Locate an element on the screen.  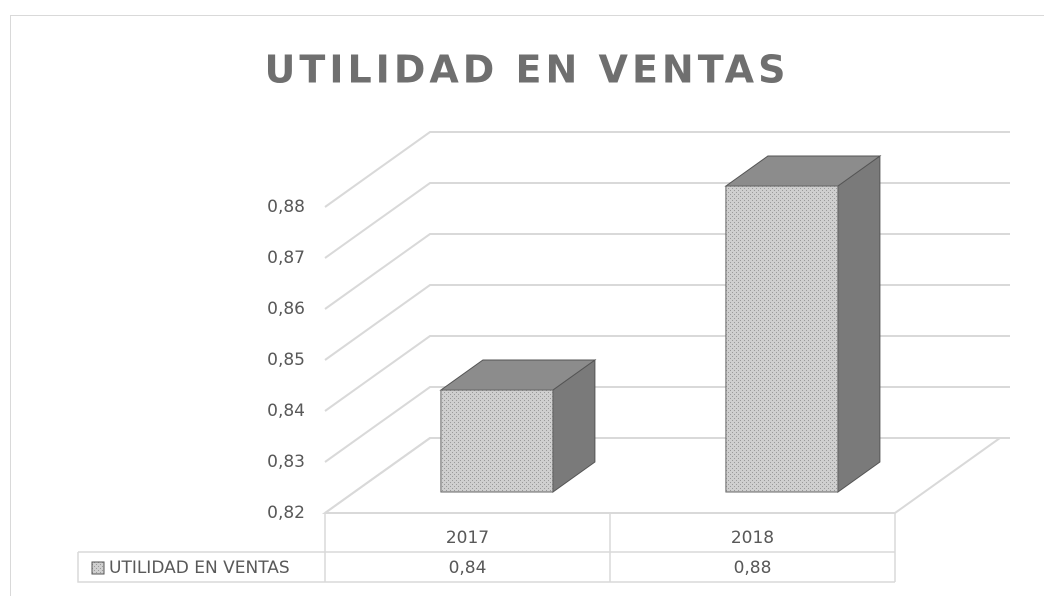
y-tick-label: 0,84 is located at coordinates (286, 411).